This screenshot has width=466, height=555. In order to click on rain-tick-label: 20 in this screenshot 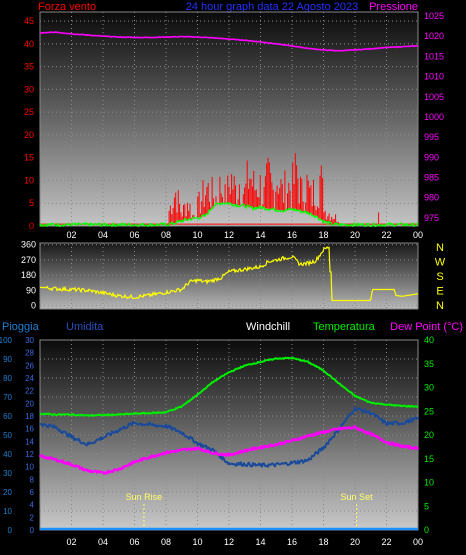, I will do `click(7, 492)`.